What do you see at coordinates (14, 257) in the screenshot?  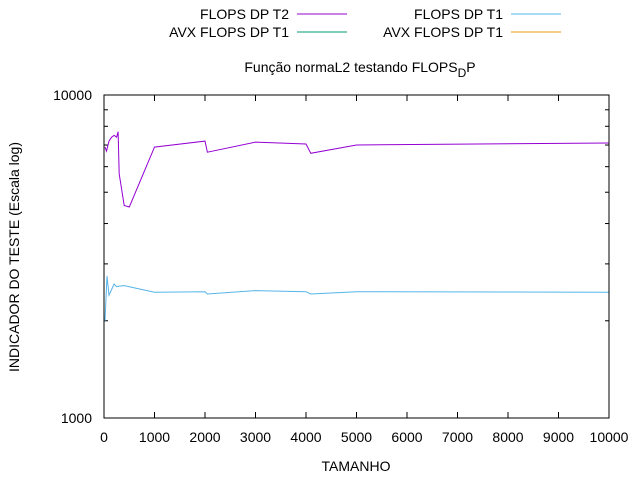 I see `y-axis-label: INDICADOR DO TESTE (Escala log)` at bounding box center [14, 257].